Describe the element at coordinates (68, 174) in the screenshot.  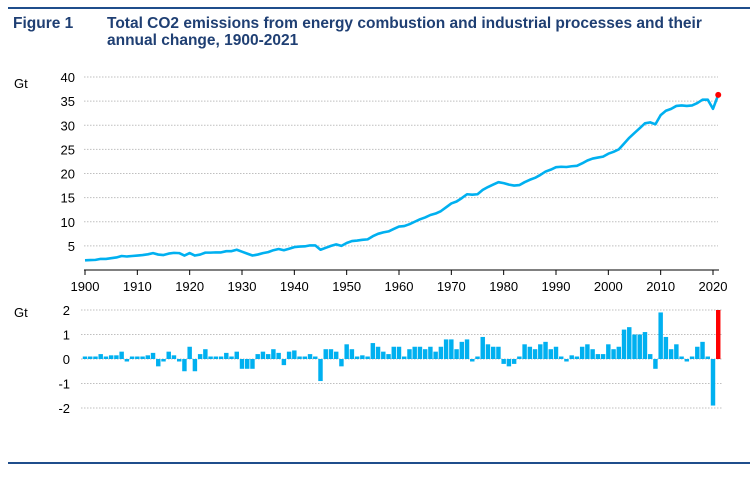
I see `y-tick-label: 20` at that location.